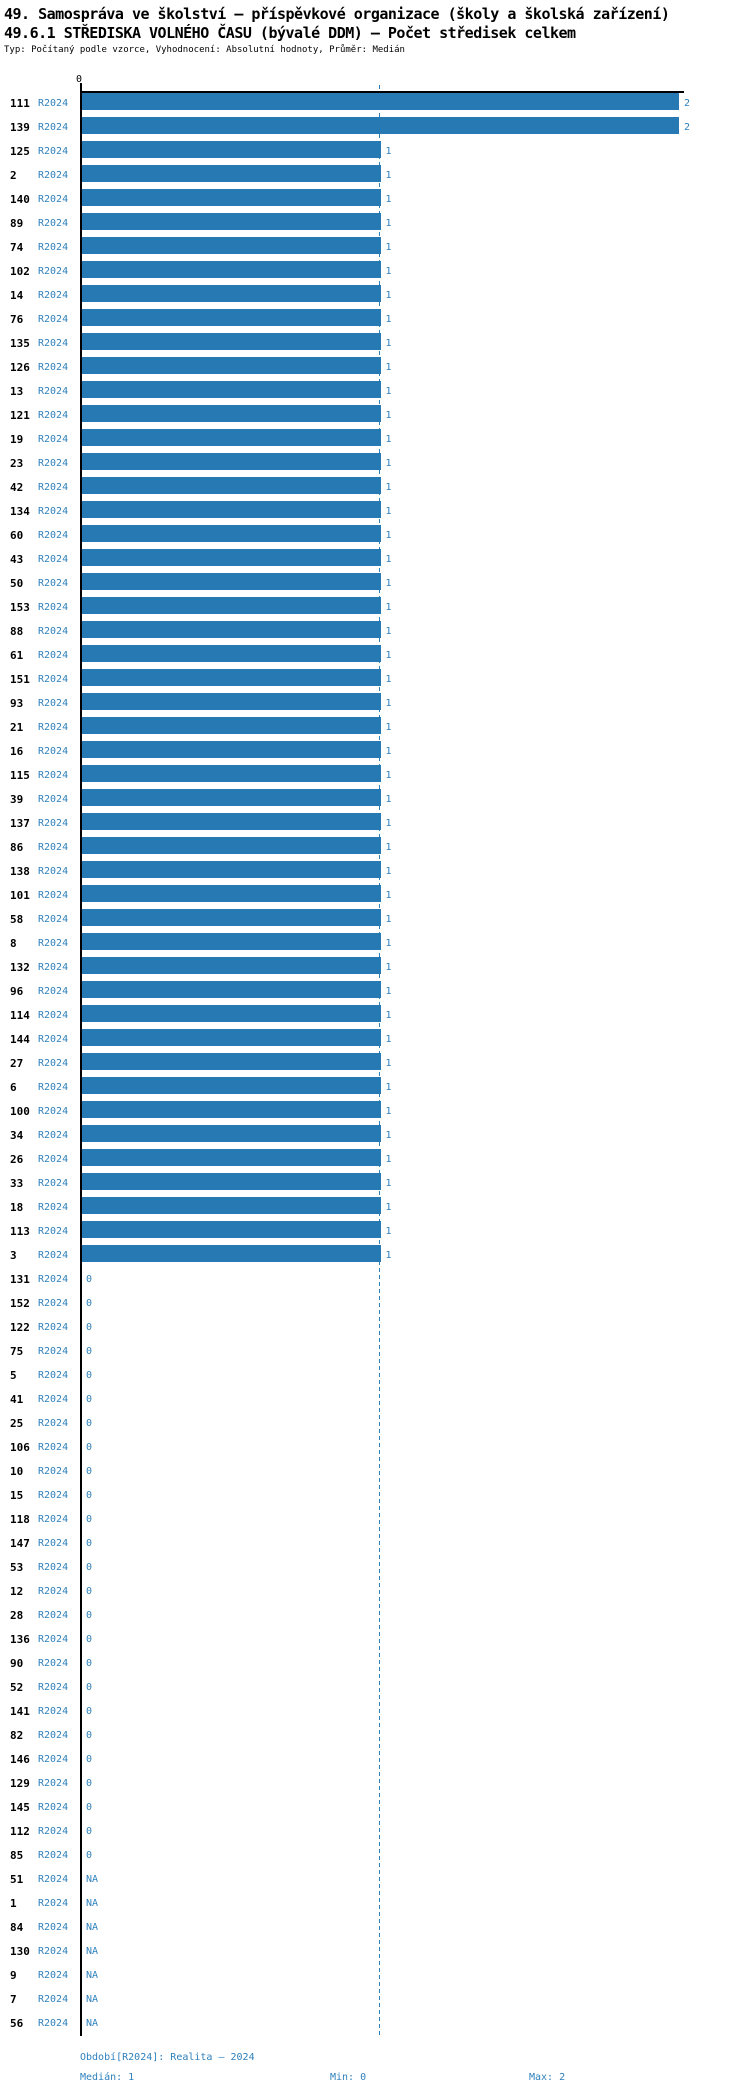 This screenshot has height=2096, width=750. Describe the element at coordinates (375, 488) in the screenshot. I see `chart-row: 42 R2024 1` at that location.